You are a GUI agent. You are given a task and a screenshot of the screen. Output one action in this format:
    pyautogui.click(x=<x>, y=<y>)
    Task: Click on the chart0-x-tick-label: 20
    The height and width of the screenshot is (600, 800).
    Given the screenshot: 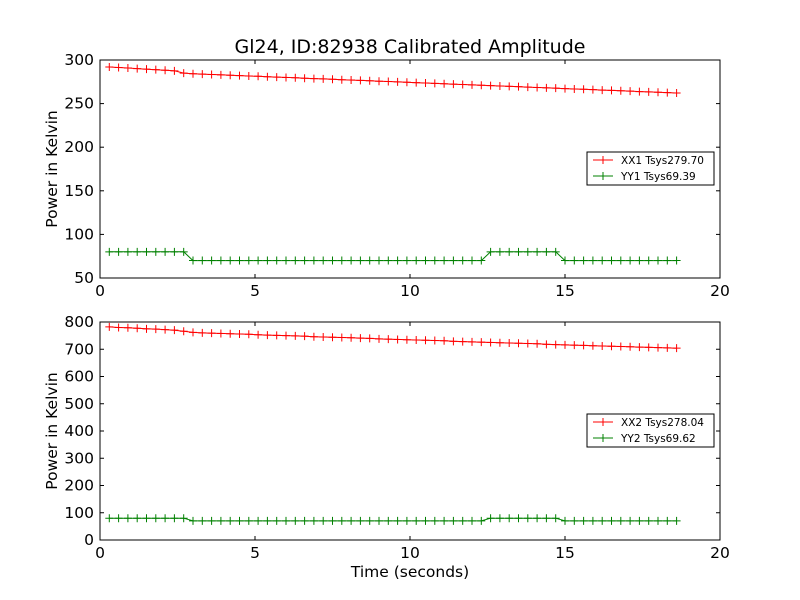 What is the action you would take?
    pyautogui.click(x=720, y=291)
    